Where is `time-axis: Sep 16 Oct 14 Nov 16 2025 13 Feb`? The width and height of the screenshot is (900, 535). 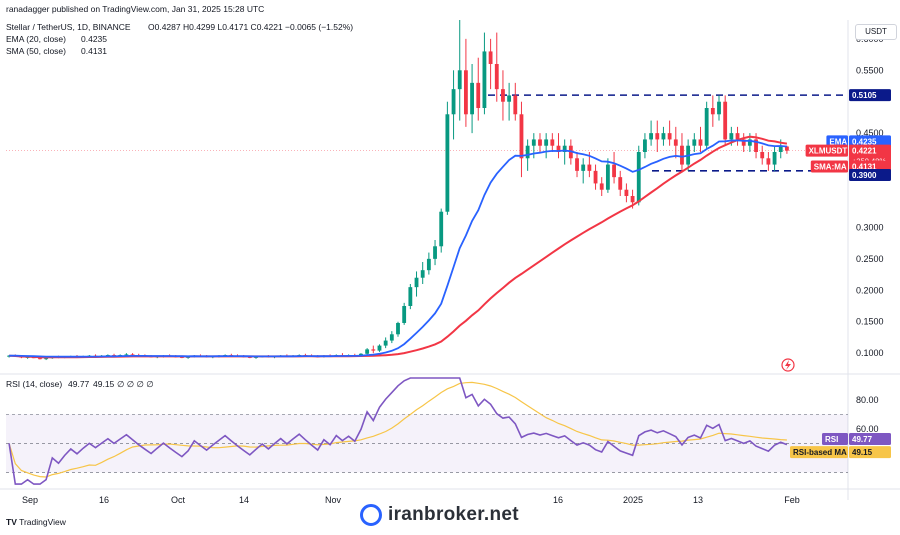 time-axis: Sep 16 Oct 14 Nov 16 2025 13 Feb is located at coordinates (411, 500).